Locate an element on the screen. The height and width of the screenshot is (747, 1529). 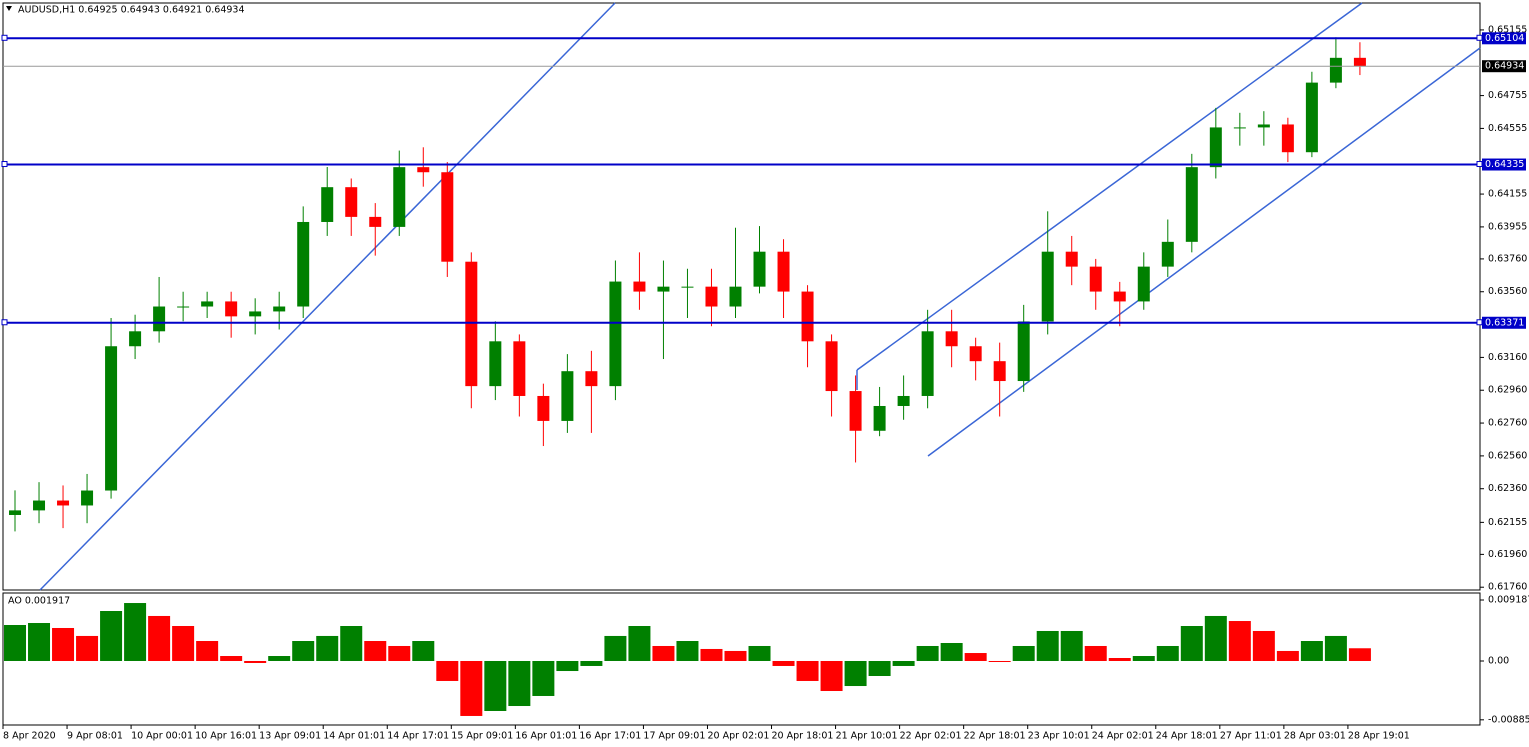
x-tick-label: 14 Apr 17:01 is located at coordinates (418, 736).